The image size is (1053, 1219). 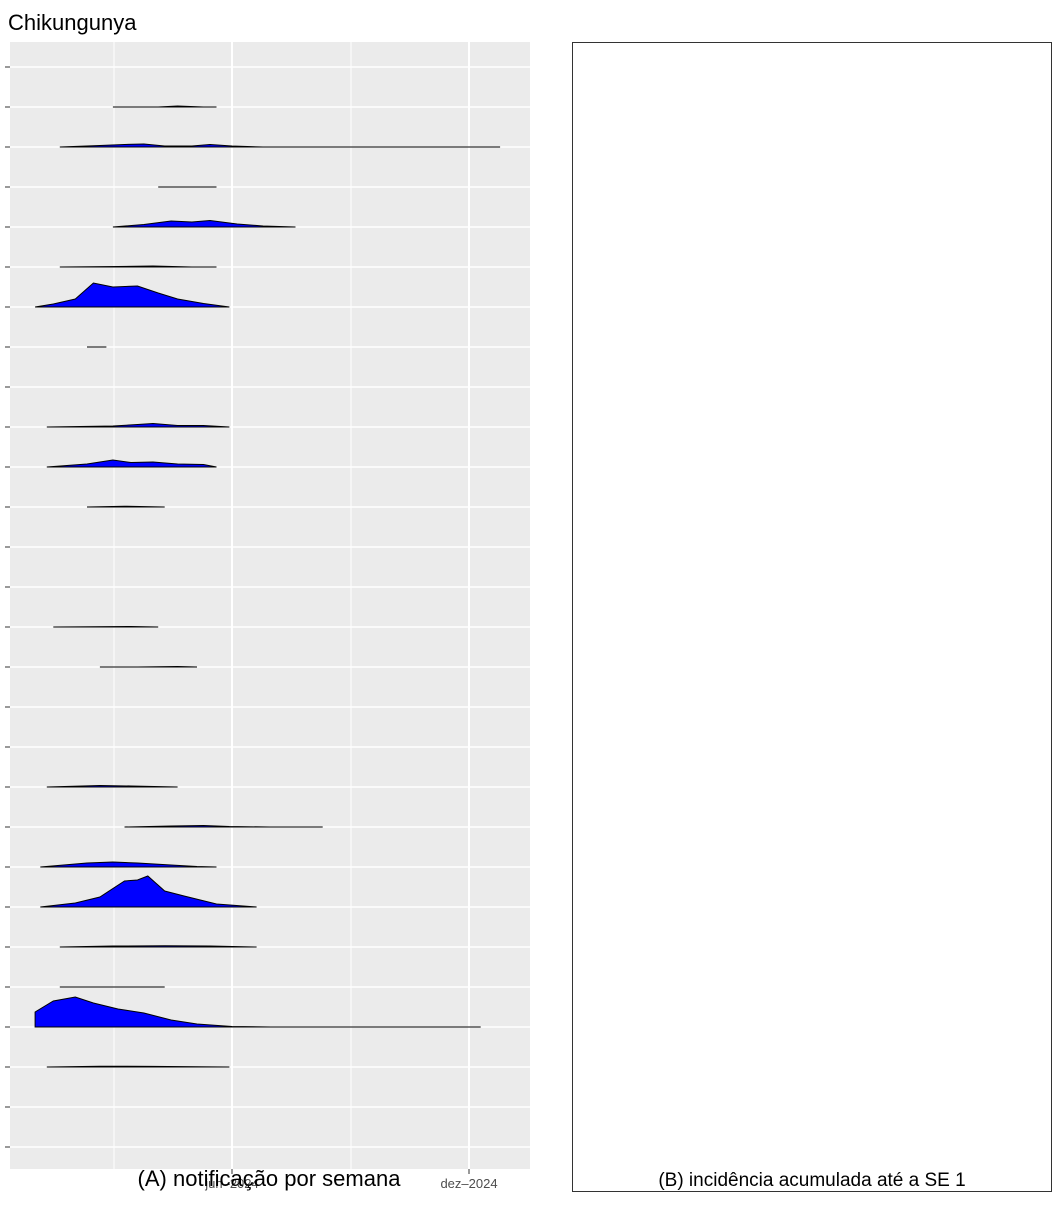 I want to click on y-axis-ticks, so click(x=7, y=607).